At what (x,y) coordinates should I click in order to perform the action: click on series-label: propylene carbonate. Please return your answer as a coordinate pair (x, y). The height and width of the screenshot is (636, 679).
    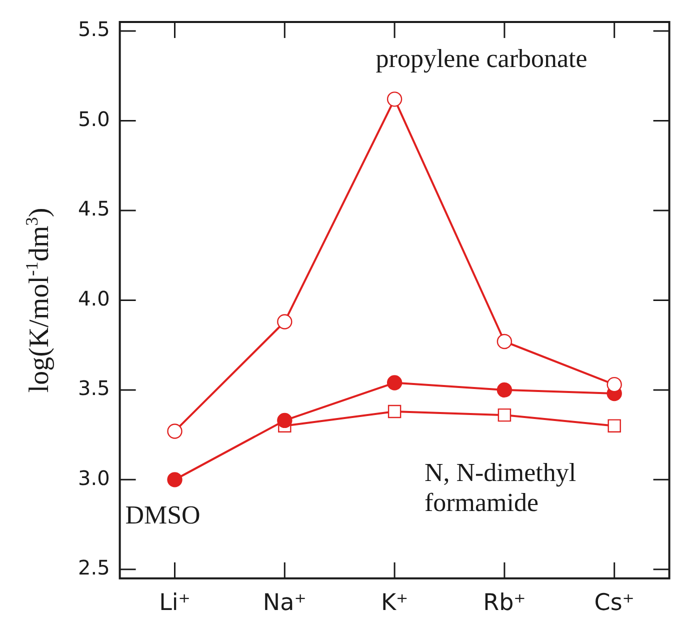
    Looking at the image, I should click on (482, 59).